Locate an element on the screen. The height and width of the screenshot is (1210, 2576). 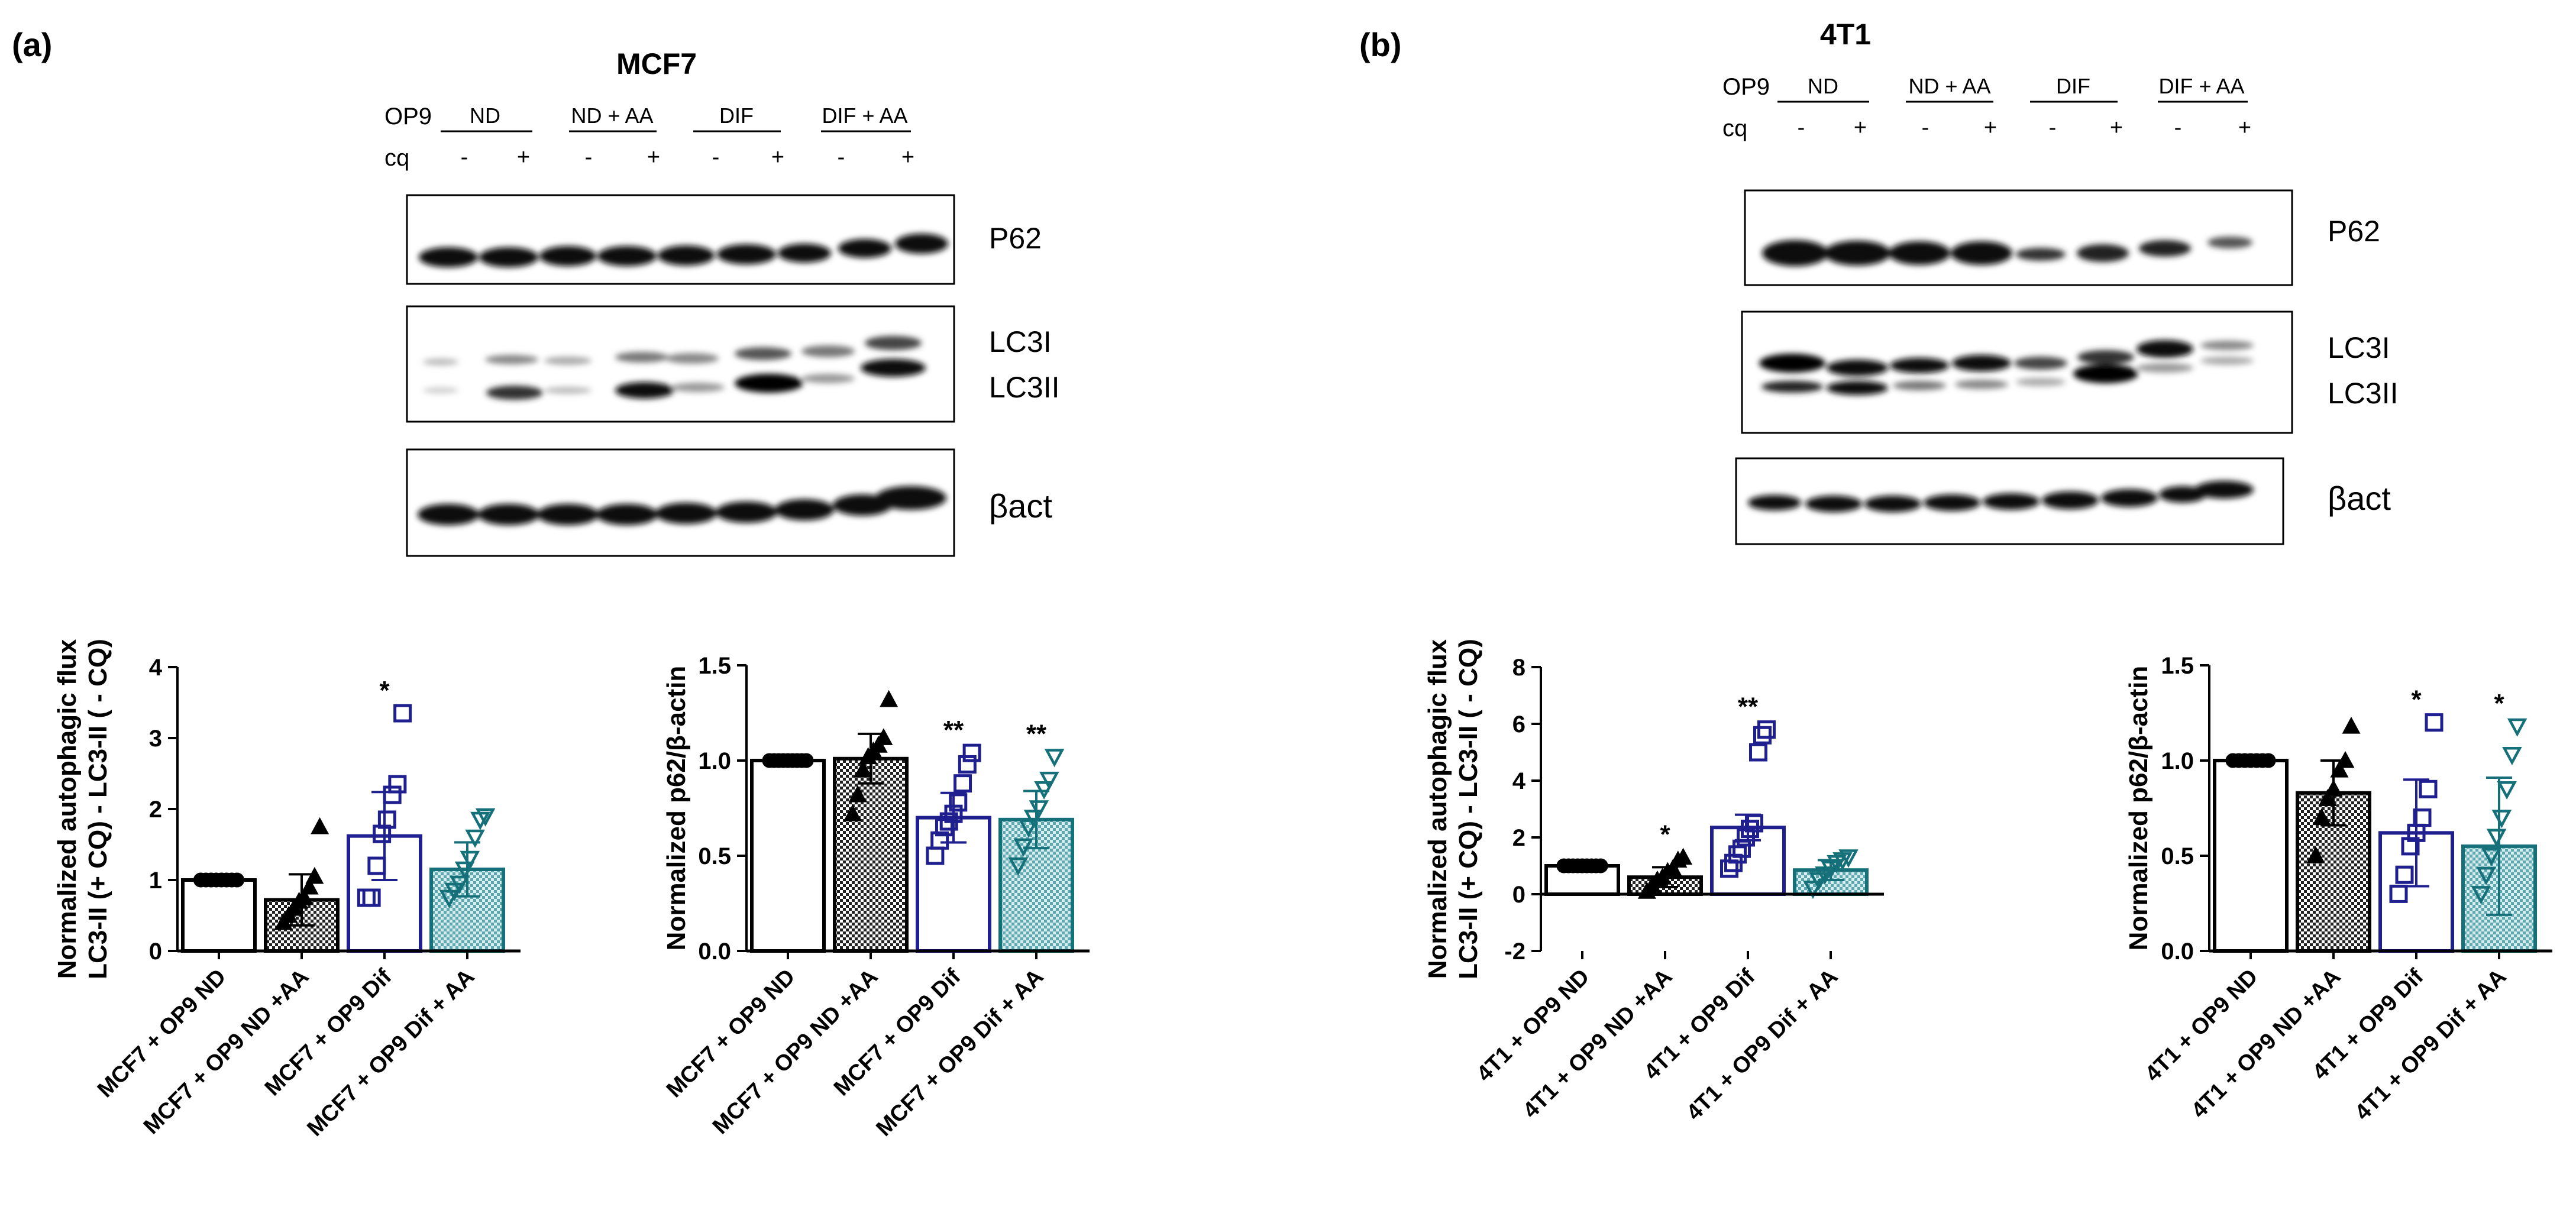
x-tick-label: MCF7 + OP9 ND +AA is located at coordinates (795, 1052).